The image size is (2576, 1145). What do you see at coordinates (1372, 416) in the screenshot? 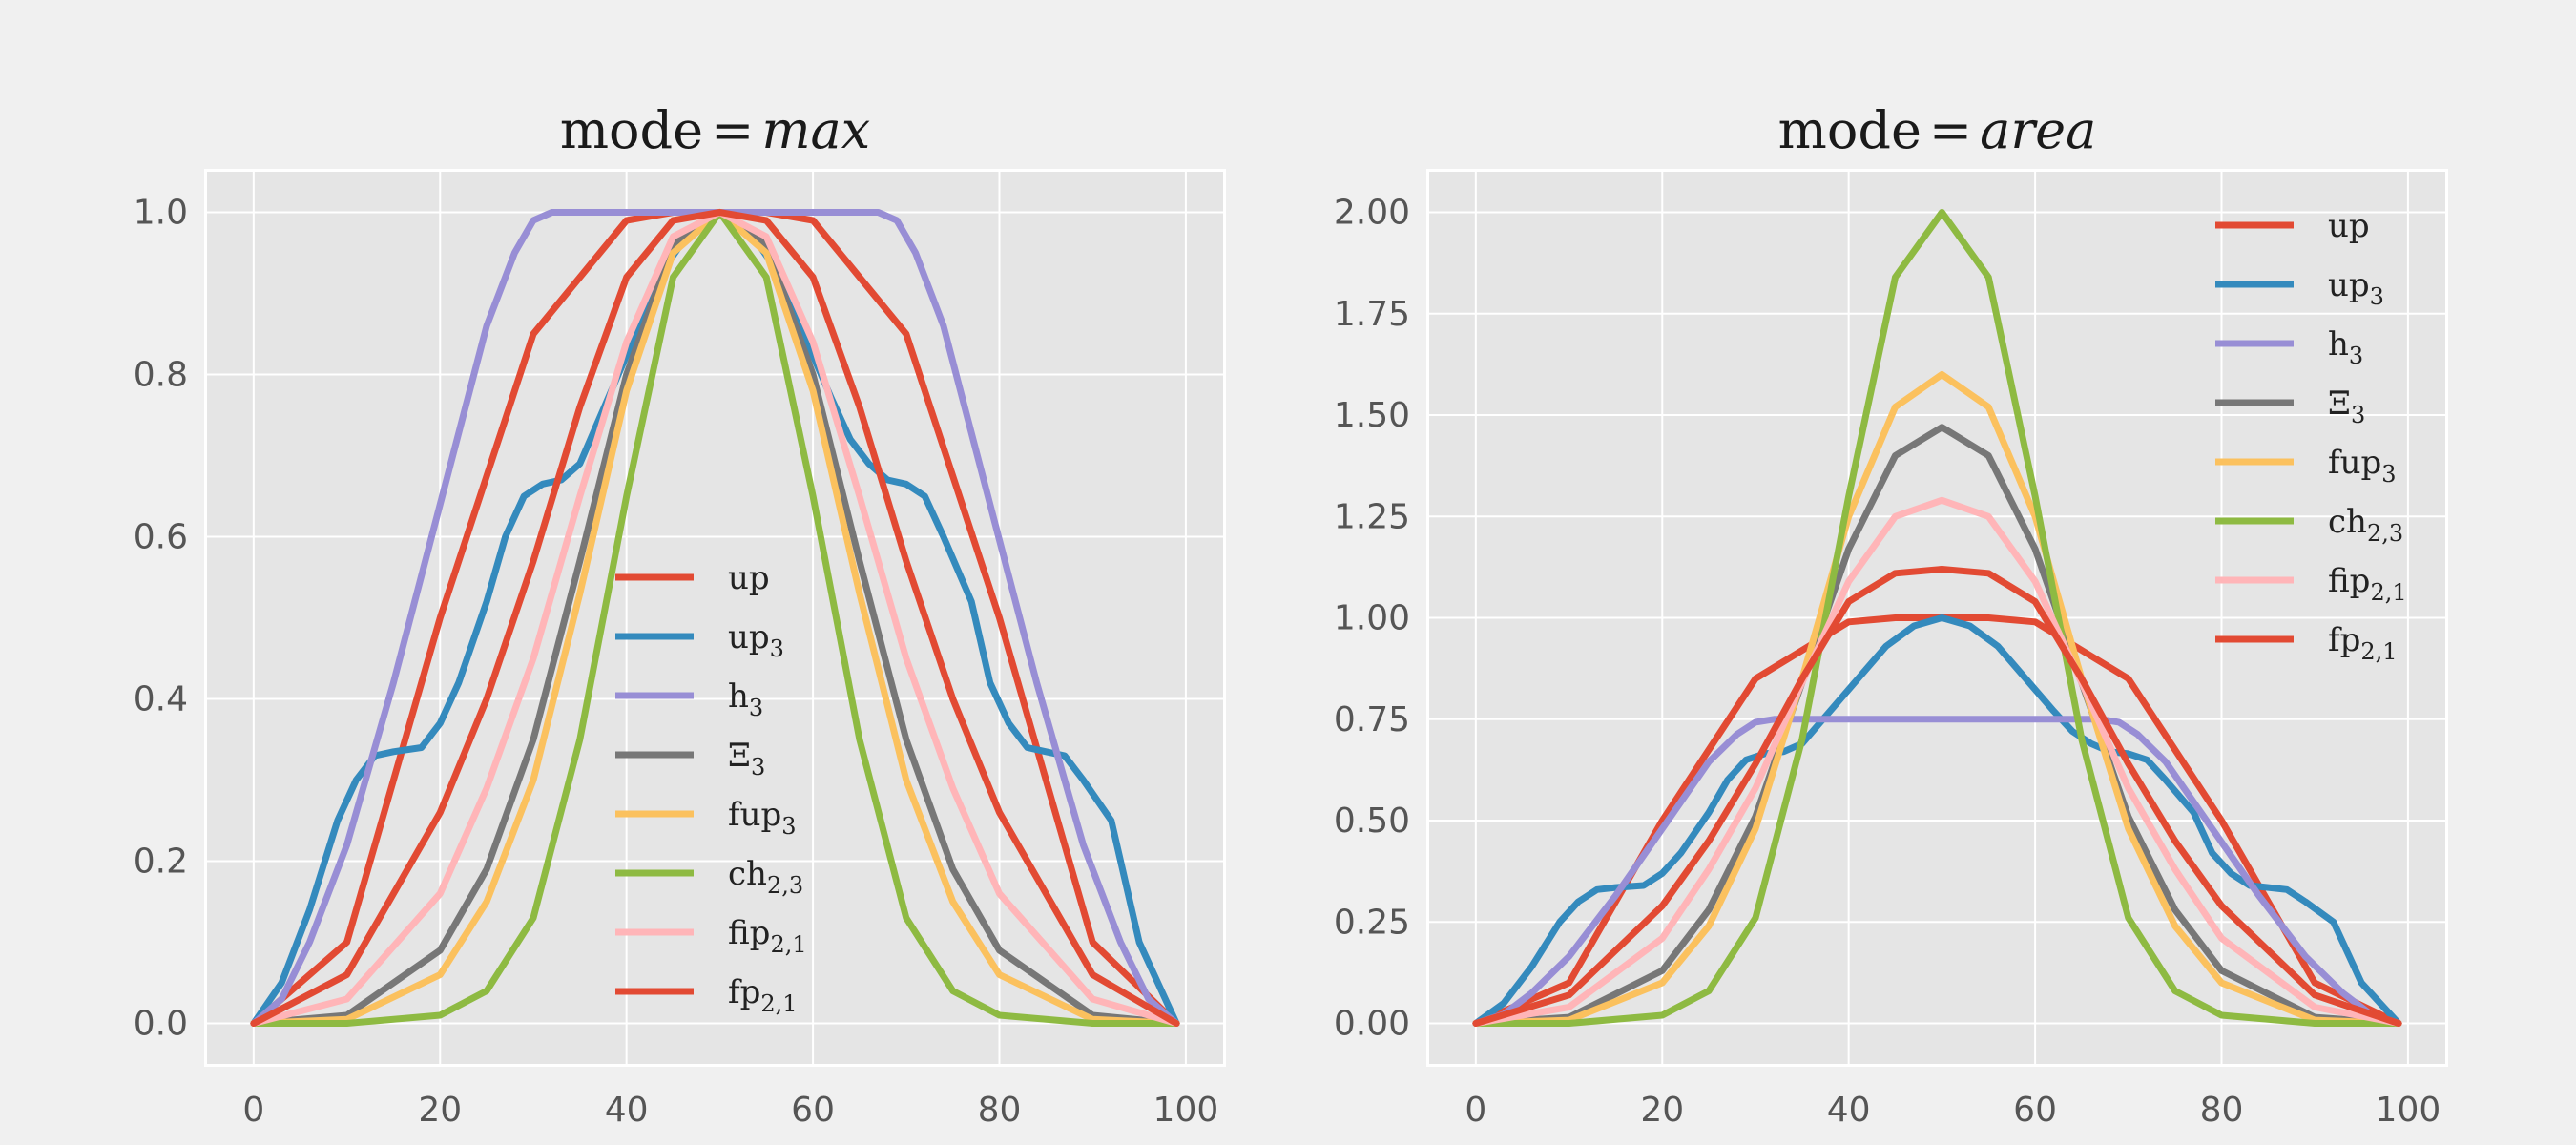
I see `y-tick-label: 1.50` at bounding box center [1372, 416].